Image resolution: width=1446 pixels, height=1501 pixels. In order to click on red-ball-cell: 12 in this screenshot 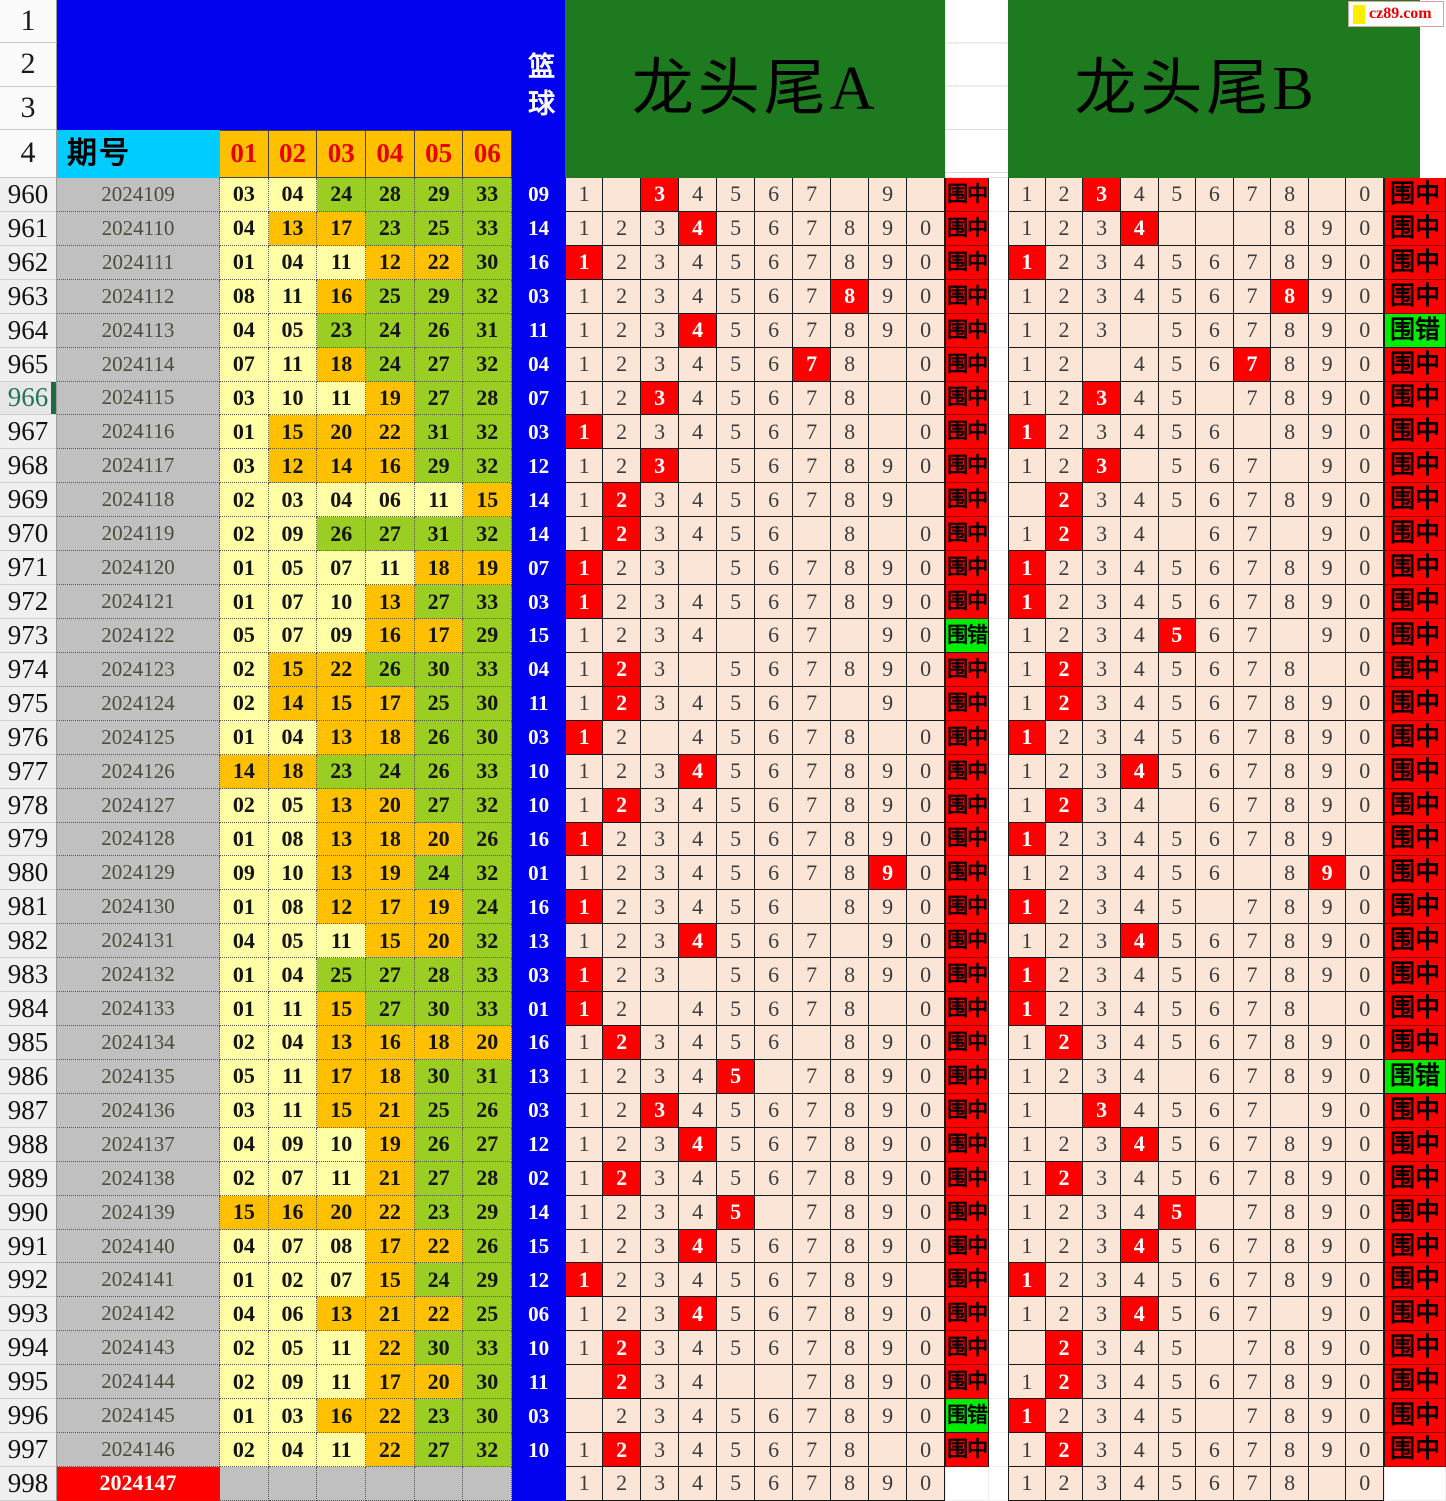, I will do `click(293, 466)`.